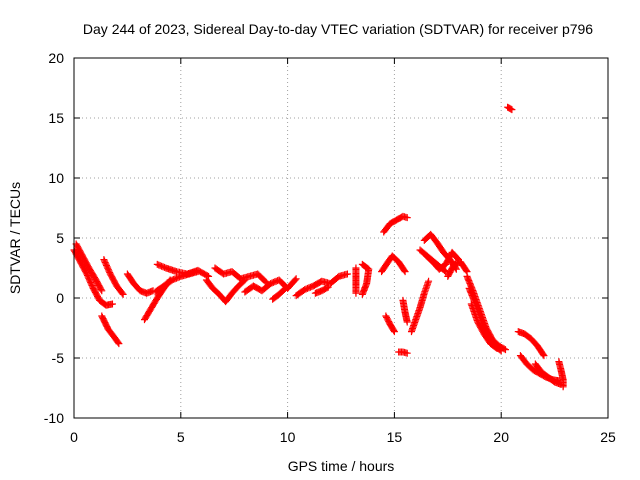  Describe the element at coordinates (608, 437) in the screenshot. I see `x-tick-label: 25` at that location.